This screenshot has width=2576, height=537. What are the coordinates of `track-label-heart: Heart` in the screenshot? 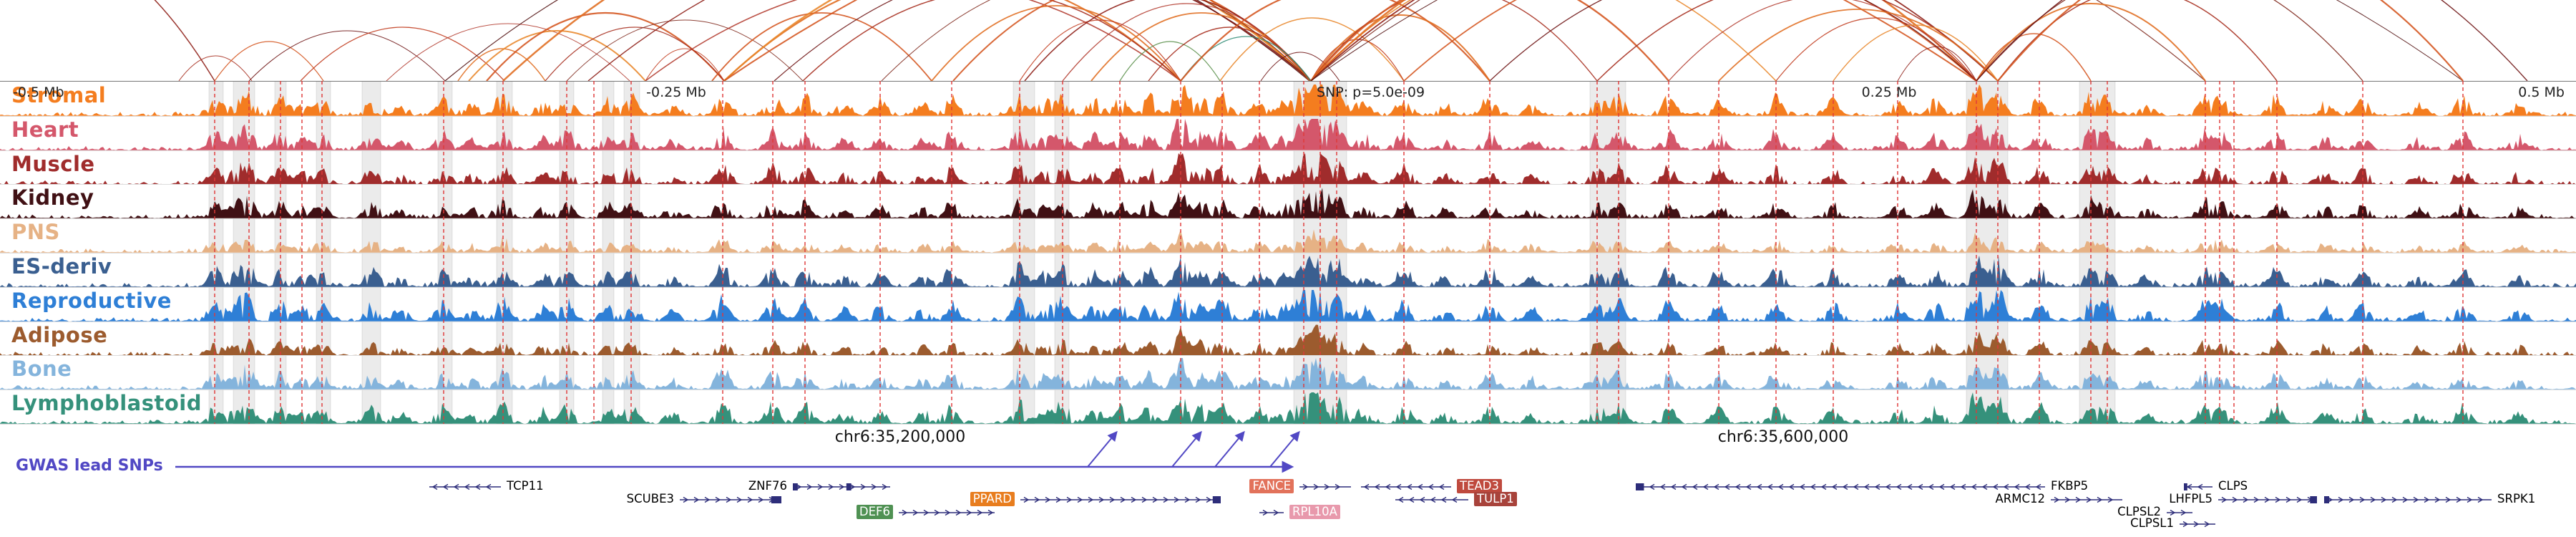 It's located at (45, 129).